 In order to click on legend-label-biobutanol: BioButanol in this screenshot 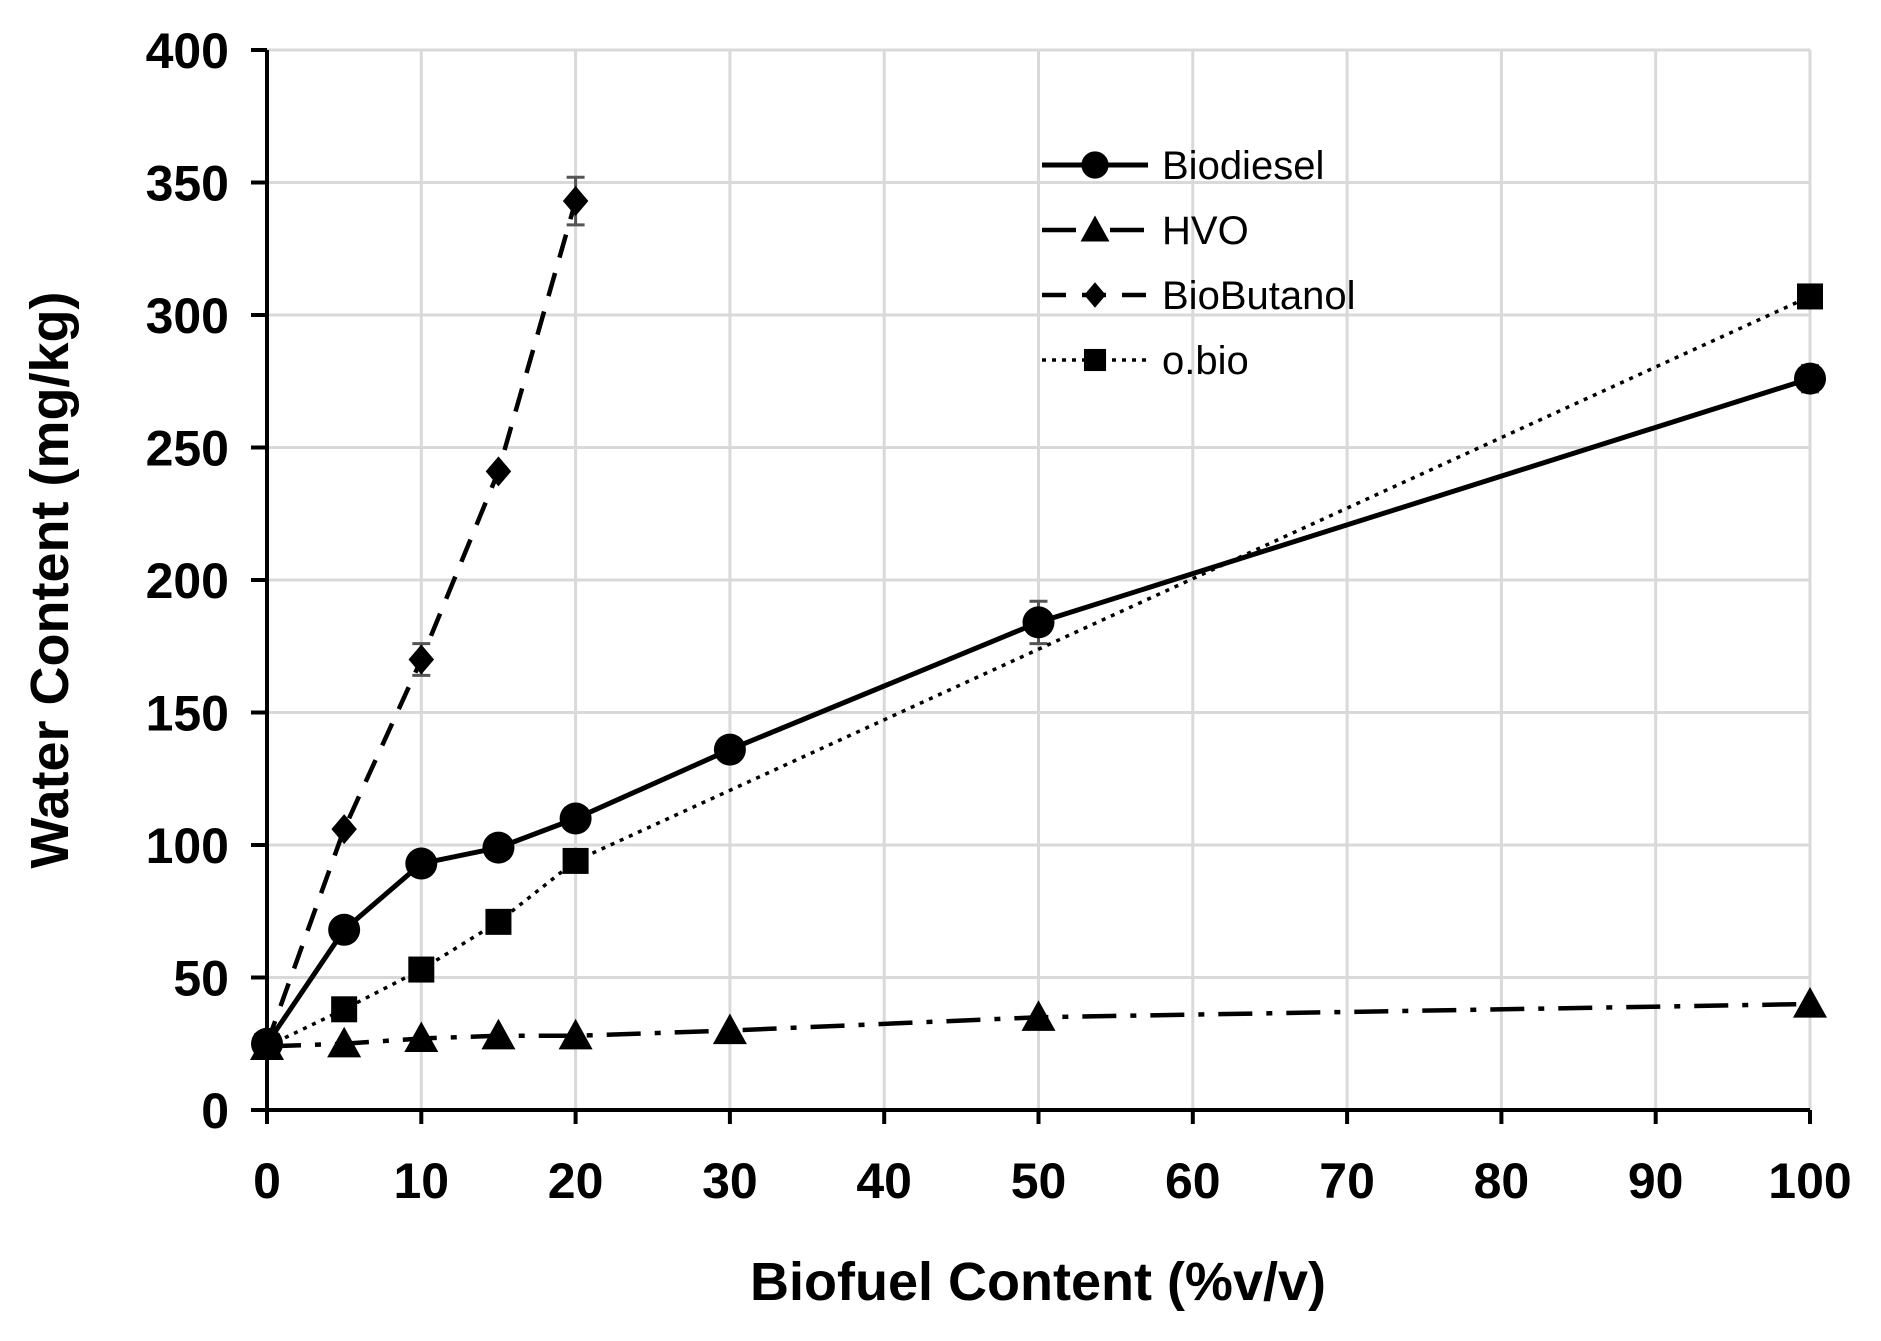, I will do `click(1258, 296)`.